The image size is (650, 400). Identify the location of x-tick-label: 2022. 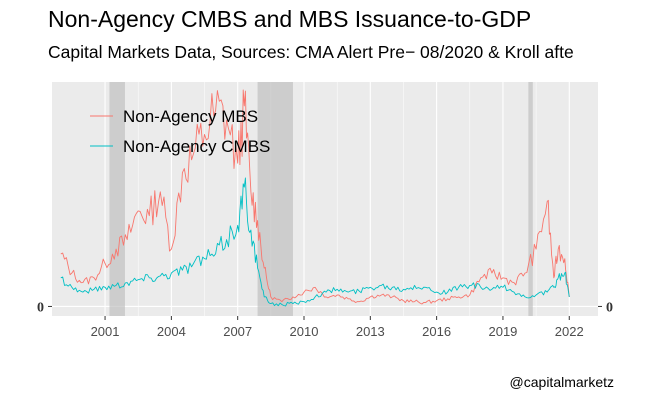
(569, 331).